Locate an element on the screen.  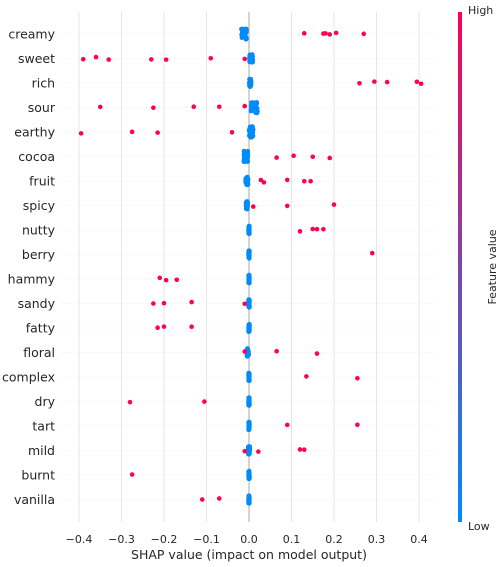
colorbar-high-label: High is located at coordinates (480, 10).